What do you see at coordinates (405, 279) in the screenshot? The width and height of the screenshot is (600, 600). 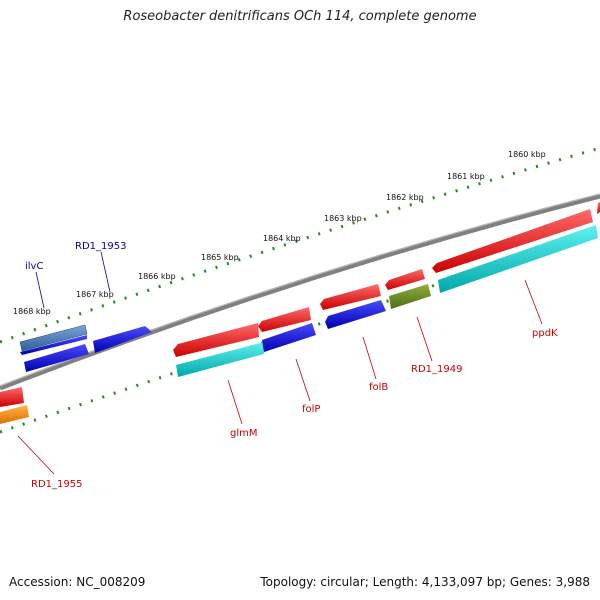 I see `gene-RD1_1949-forward` at bounding box center [405, 279].